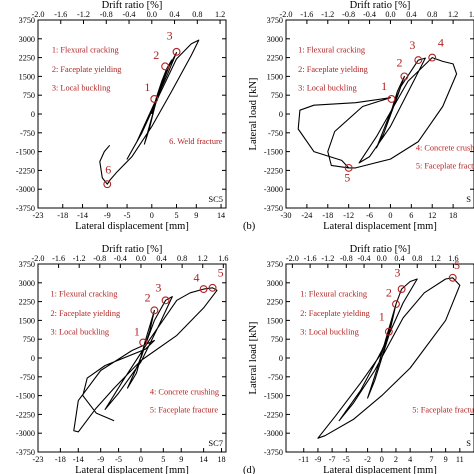 The height and width of the screenshot is (474, 474). I want to click on annotation-text: 6. Weld fracture, so click(196, 141).